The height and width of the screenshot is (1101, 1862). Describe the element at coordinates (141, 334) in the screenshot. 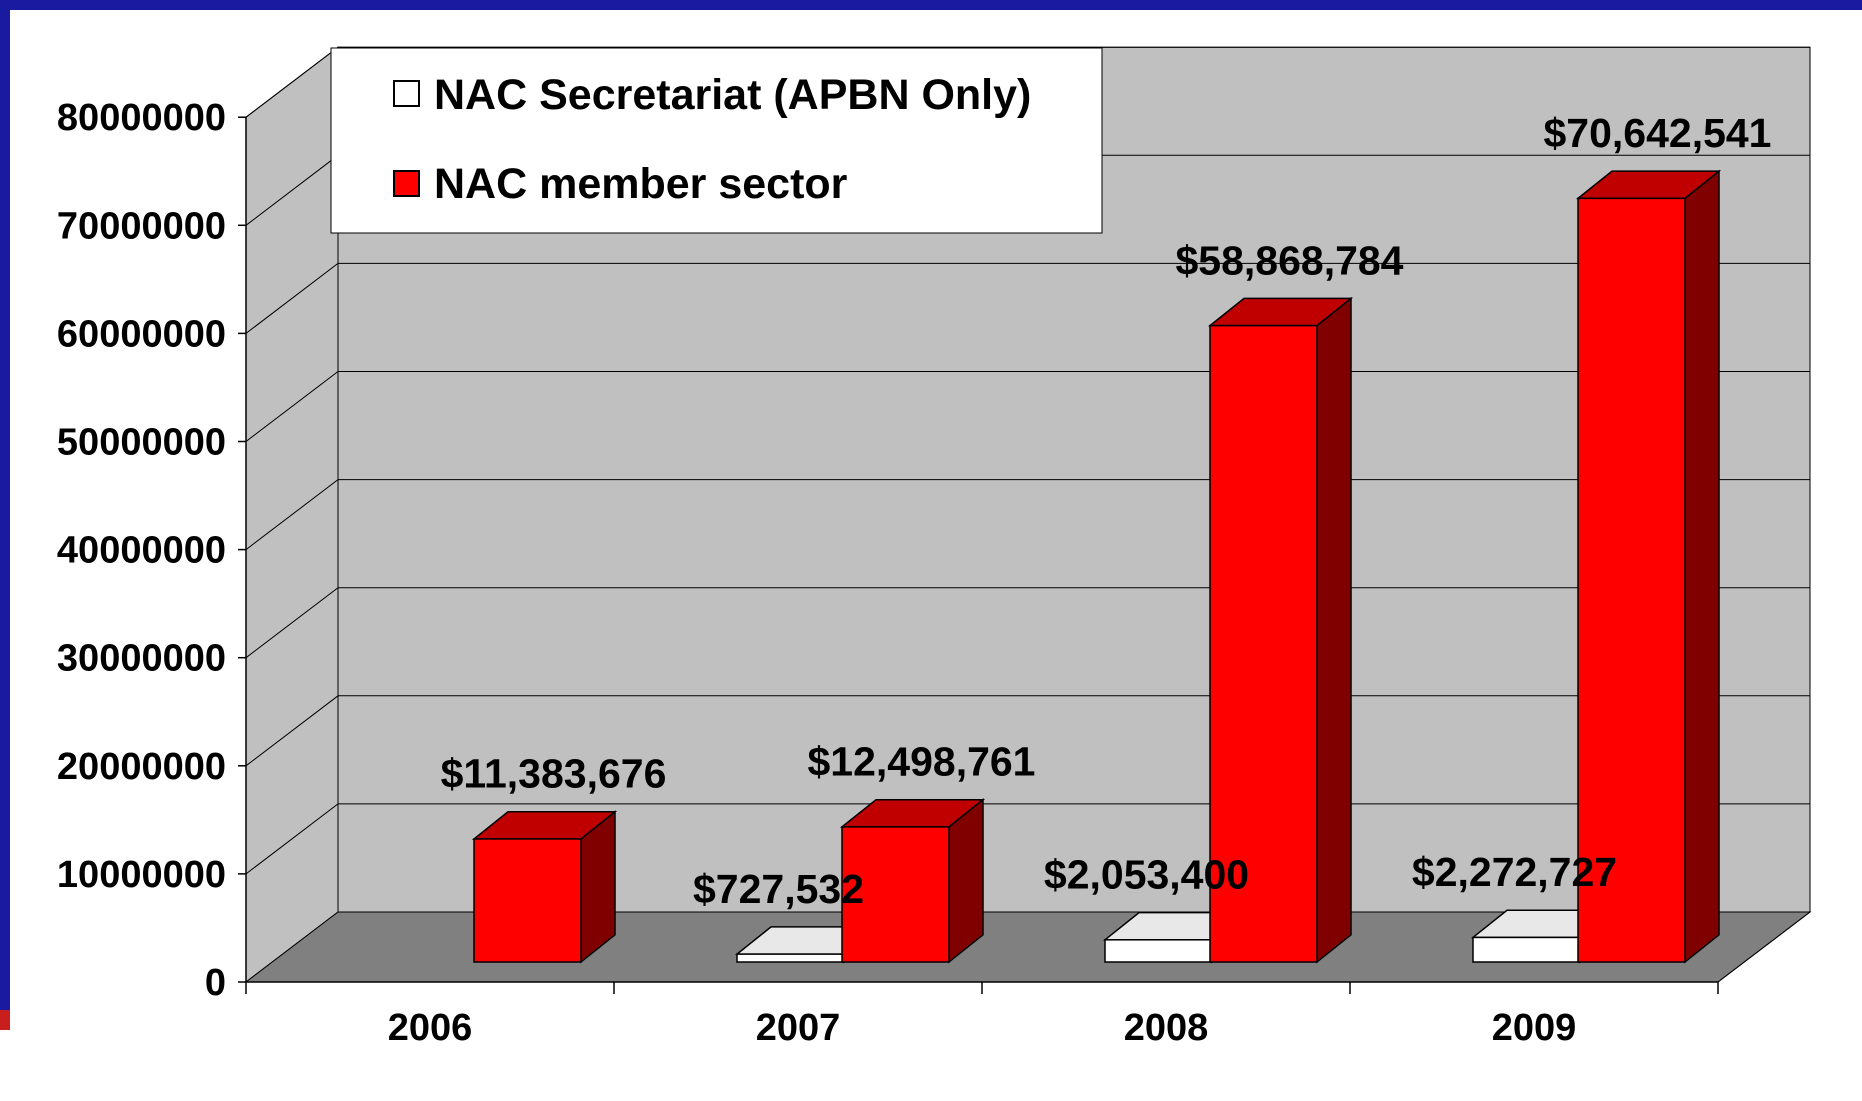

I see `y-tick-label: 60000000` at that location.